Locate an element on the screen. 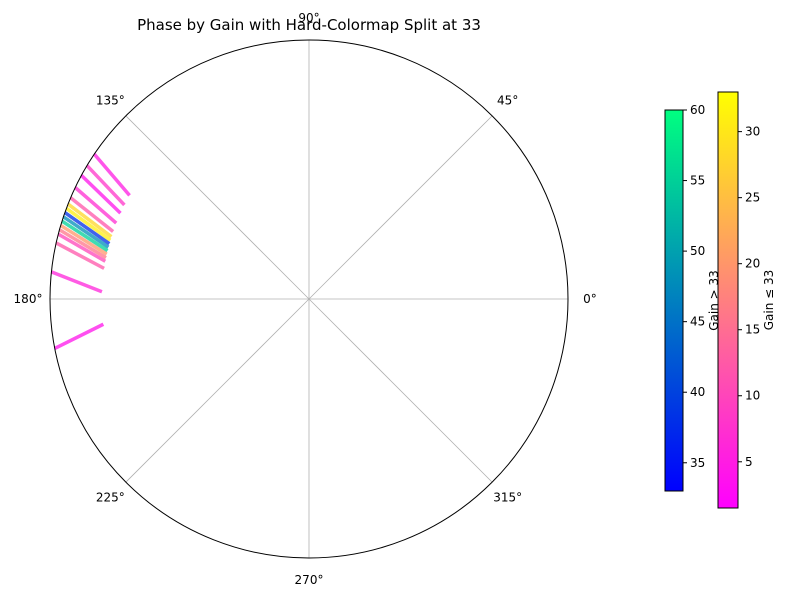 Image resolution: width=800 pixels, height=600 pixels. angle-tick-label-315: 315° is located at coordinates (507, 498).